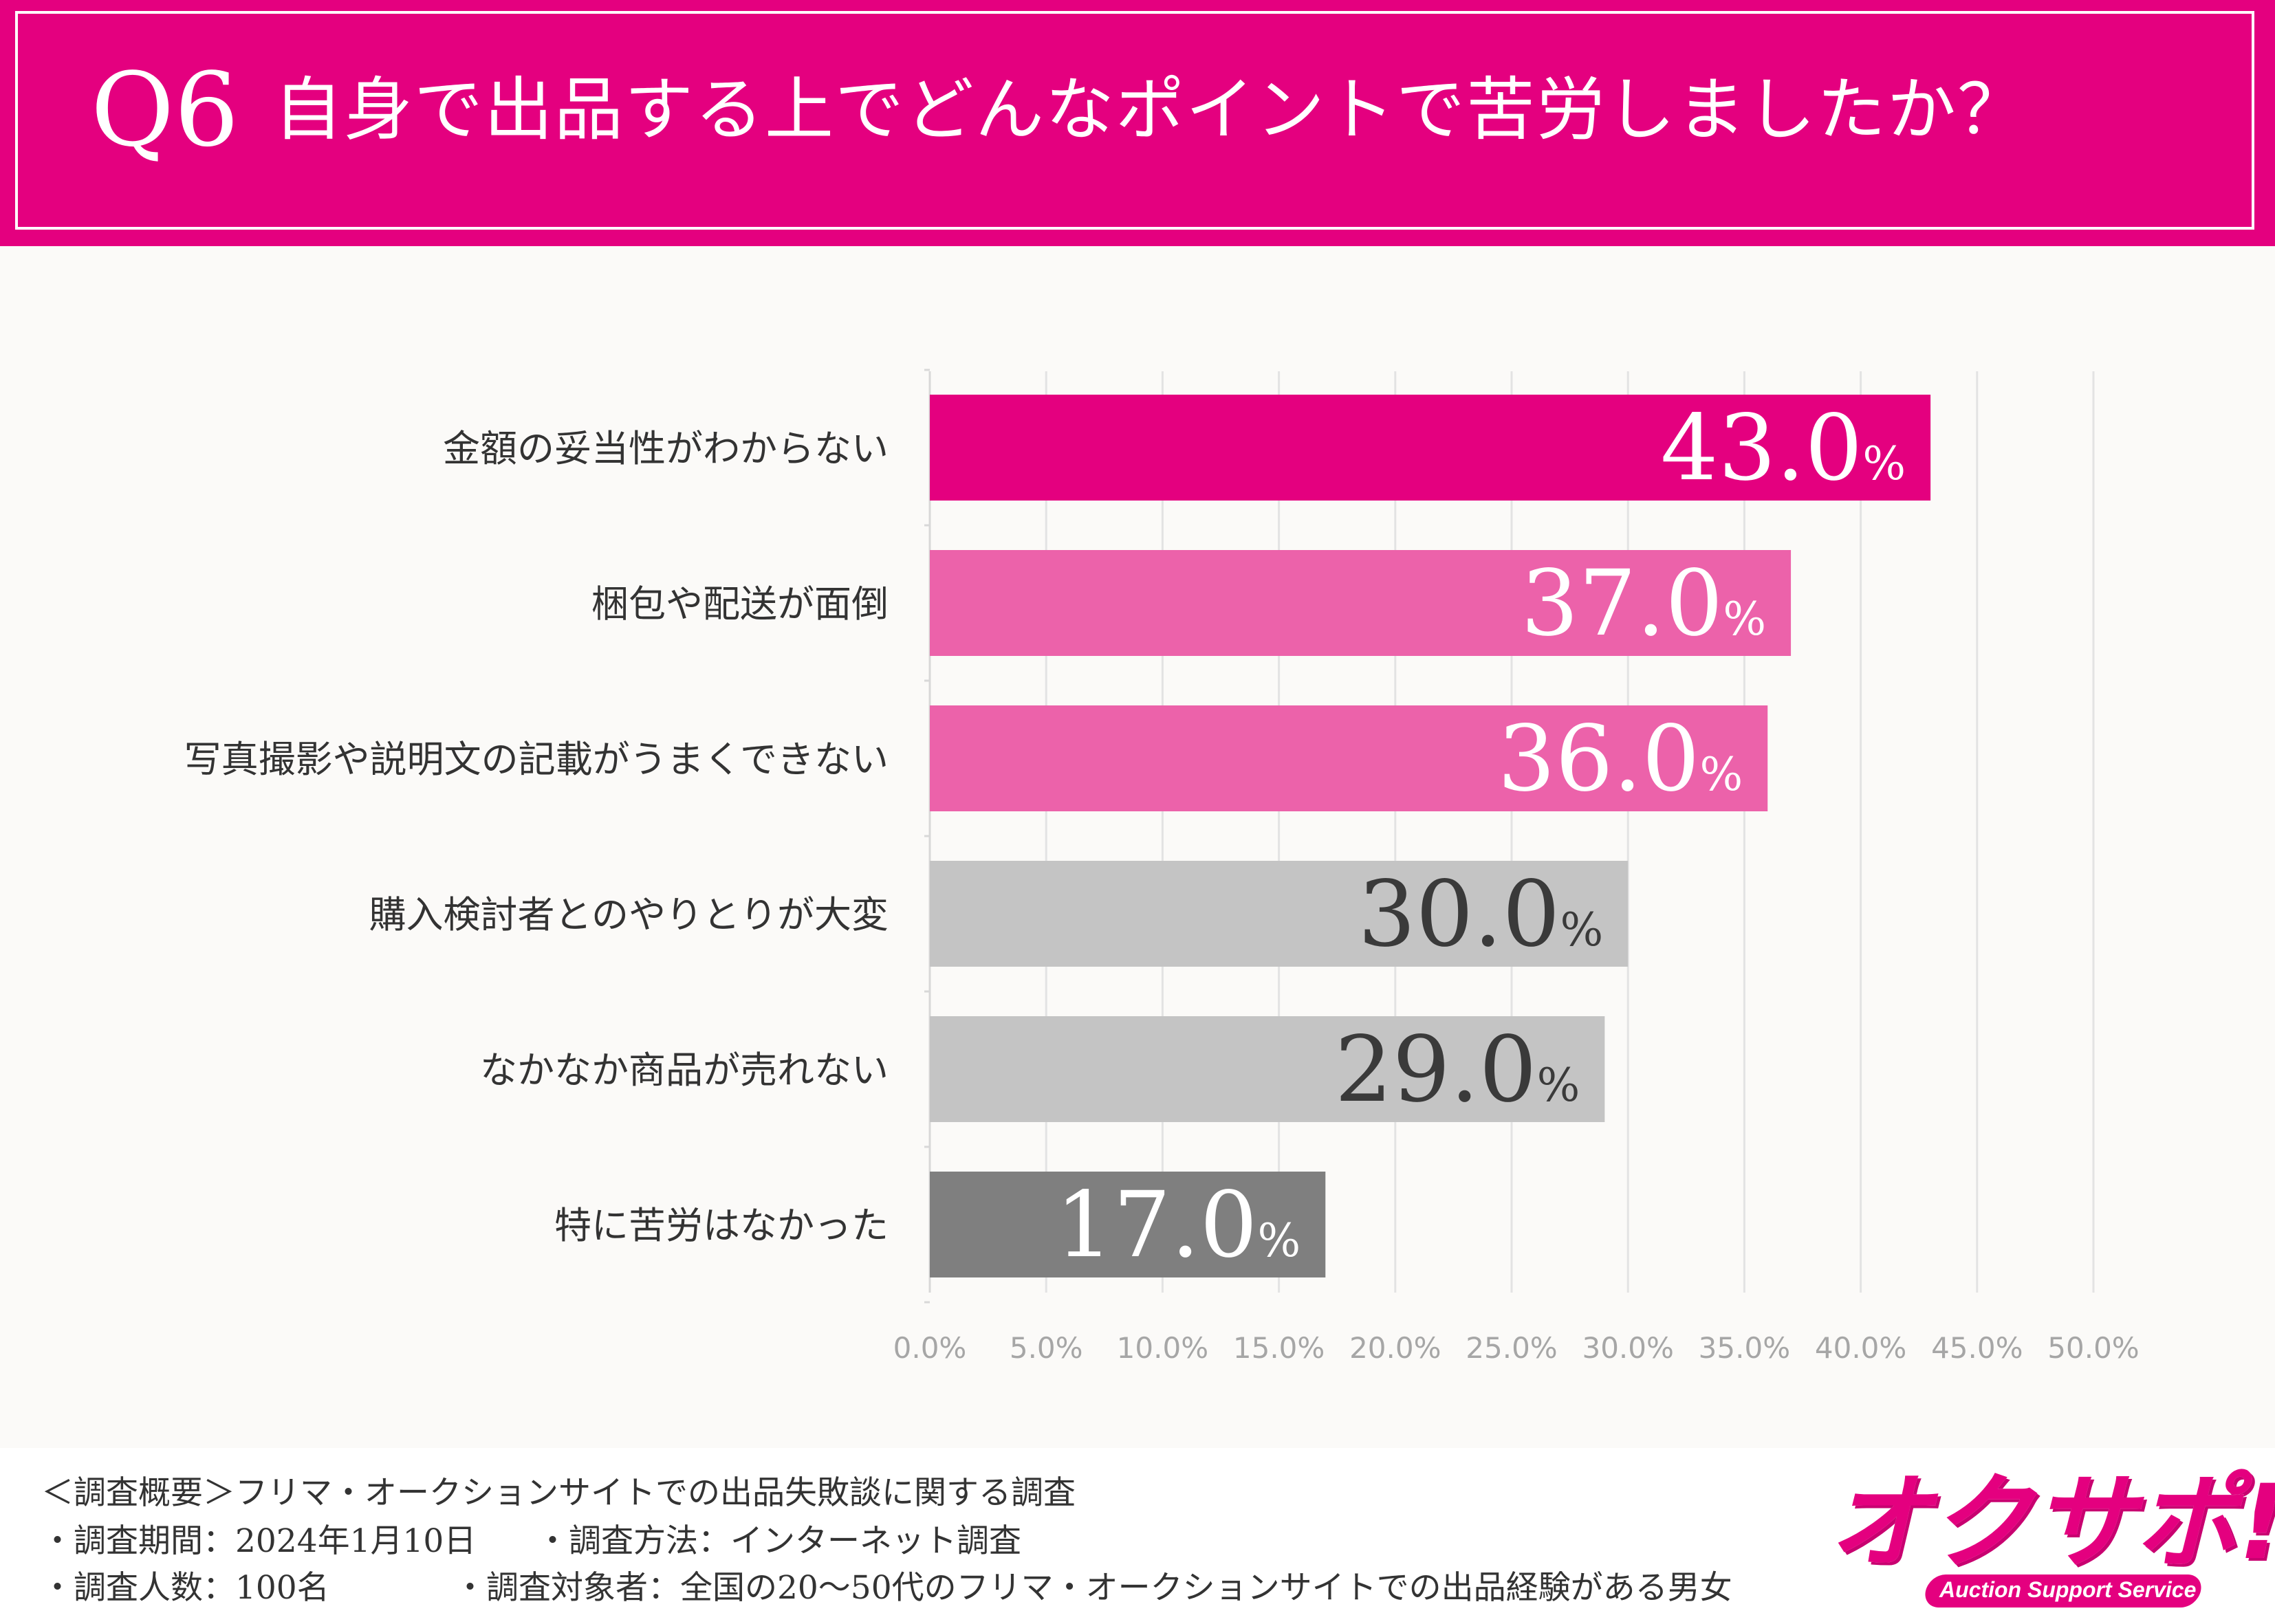 The height and width of the screenshot is (1624, 2275). I want to click on question-number: Q6, so click(165, 110).